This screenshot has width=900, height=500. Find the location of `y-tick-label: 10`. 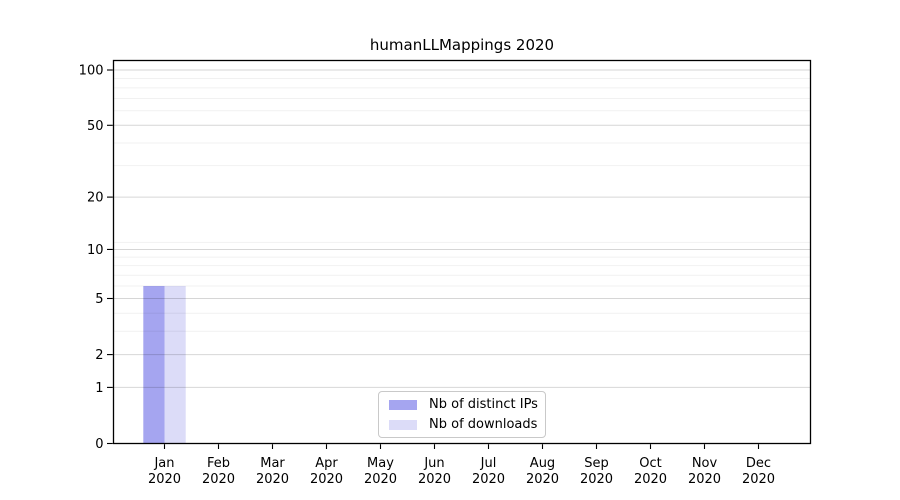

y-tick-label: 10 is located at coordinates (95, 250).